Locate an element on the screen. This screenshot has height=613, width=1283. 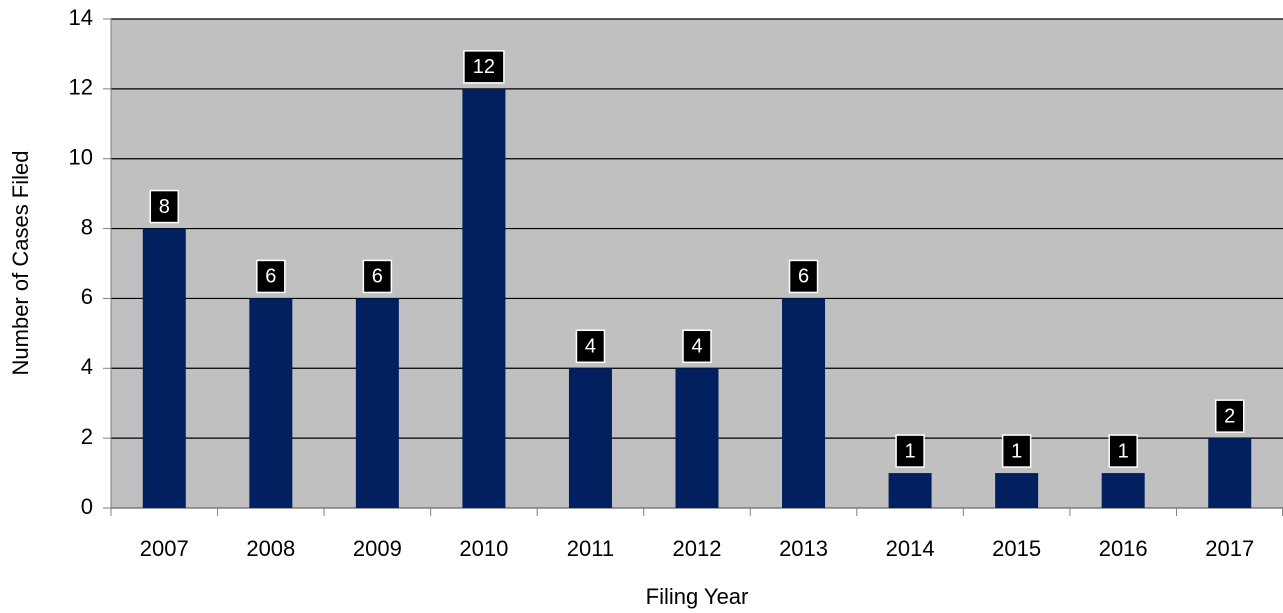
x-tick-label: 2009 is located at coordinates (377, 548).